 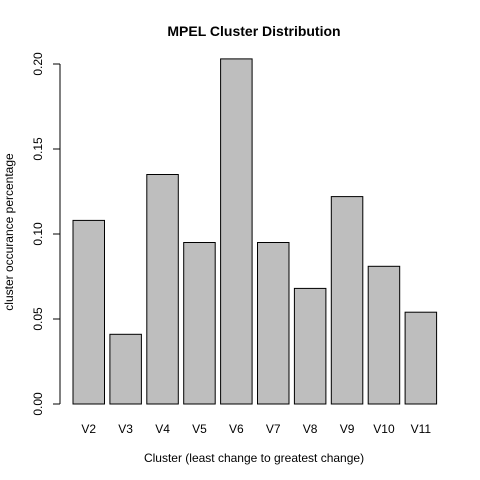 What do you see at coordinates (46, 234) in the screenshot?
I see `y-axis: 0.00 0.05 0.10 0.15 0.20` at bounding box center [46, 234].